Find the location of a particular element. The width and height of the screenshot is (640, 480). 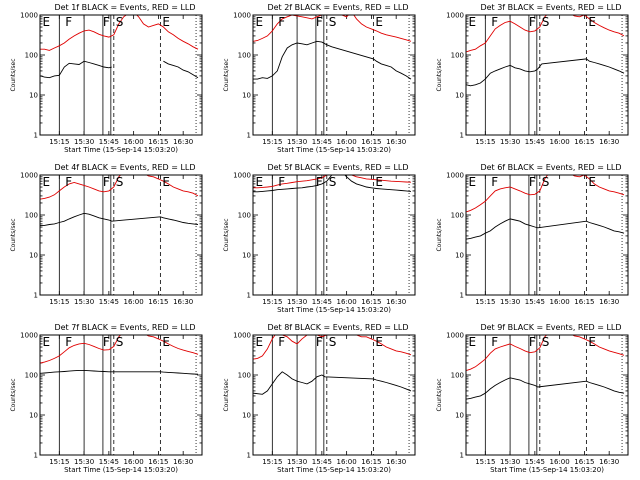

chart-title: Det 8f BLACK = Events, RED = LLD is located at coordinates (337, 327).